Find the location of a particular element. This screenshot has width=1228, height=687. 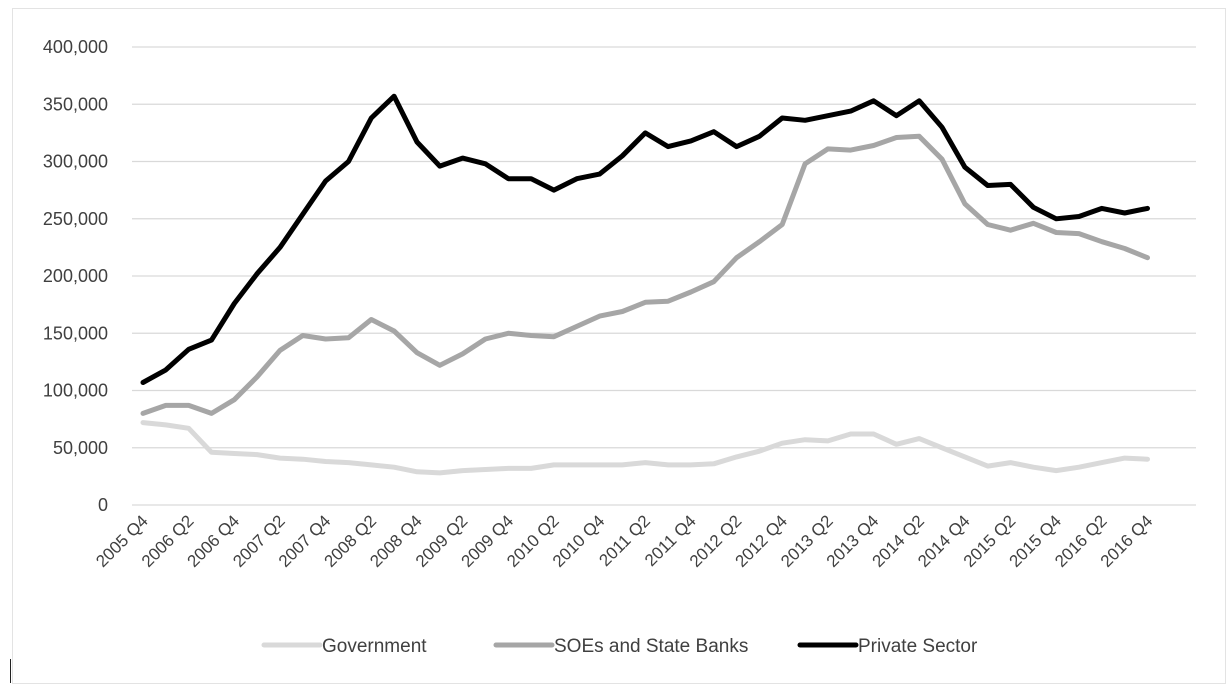

series-line-government is located at coordinates (645, 448).